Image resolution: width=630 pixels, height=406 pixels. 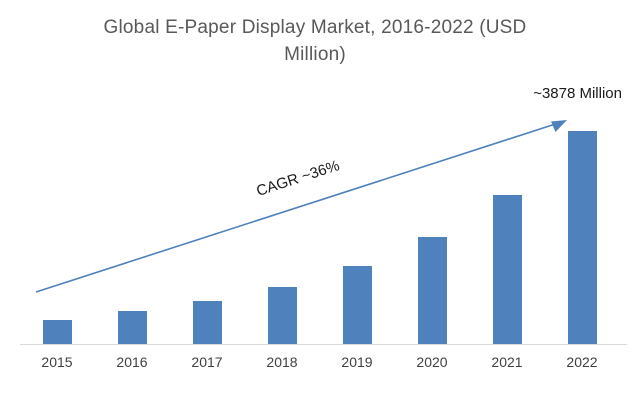 What do you see at coordinates (207, 362) in the screenshot?
I see `x-tick-label-2017: 2017` at bounding box center [207, 362].